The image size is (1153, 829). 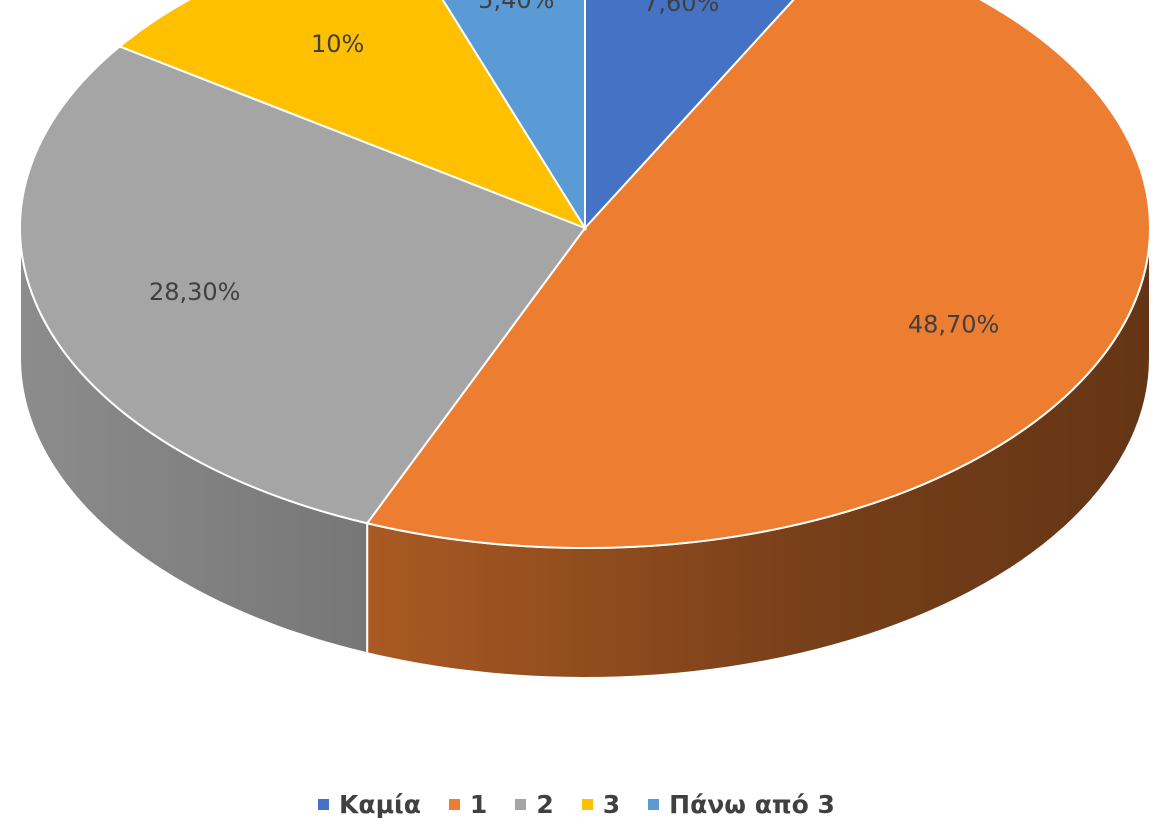 I want to click on data-label-2: 28,30%, so click(x=195, y=292).